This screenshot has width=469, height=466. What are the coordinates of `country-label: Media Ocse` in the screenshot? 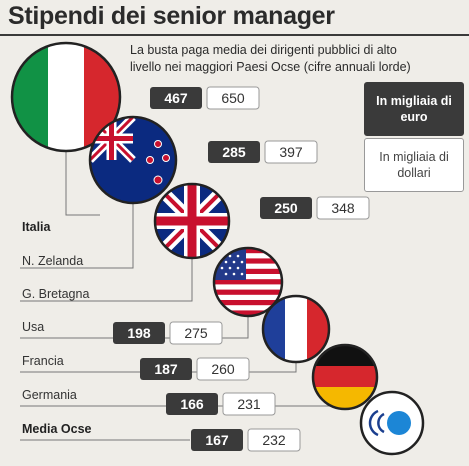 It's located at (57, 429).